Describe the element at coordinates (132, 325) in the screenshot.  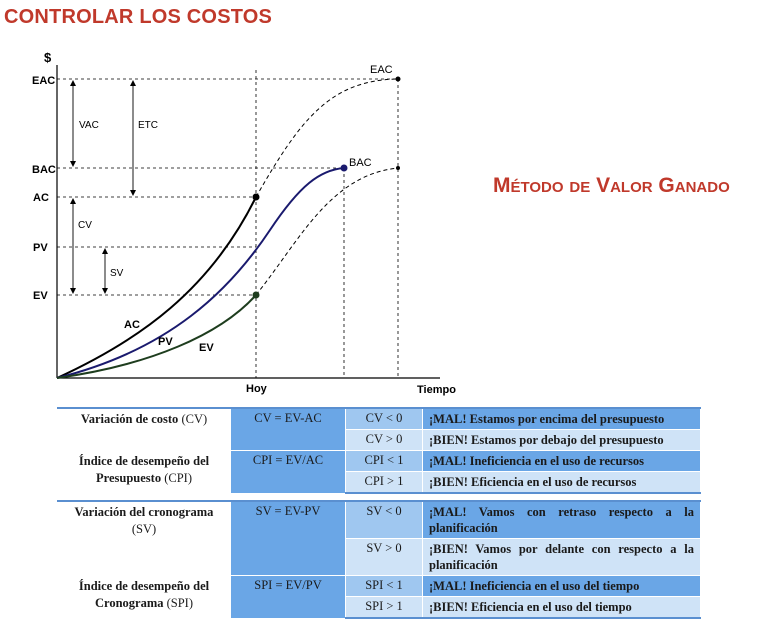
I see `curve-label-ac: AC` at that location.